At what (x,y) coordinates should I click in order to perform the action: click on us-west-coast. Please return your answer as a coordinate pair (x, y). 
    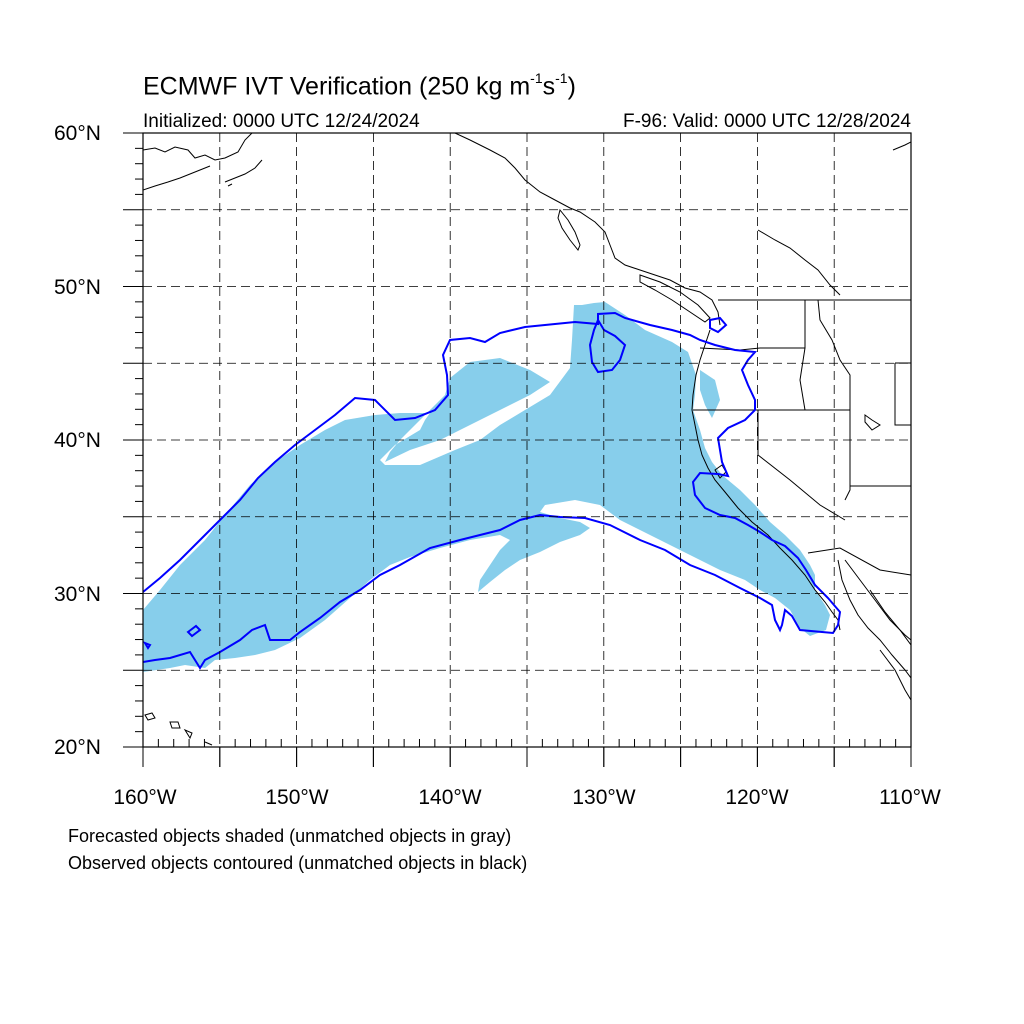
    Looking at the image, I should click on (766, 480).